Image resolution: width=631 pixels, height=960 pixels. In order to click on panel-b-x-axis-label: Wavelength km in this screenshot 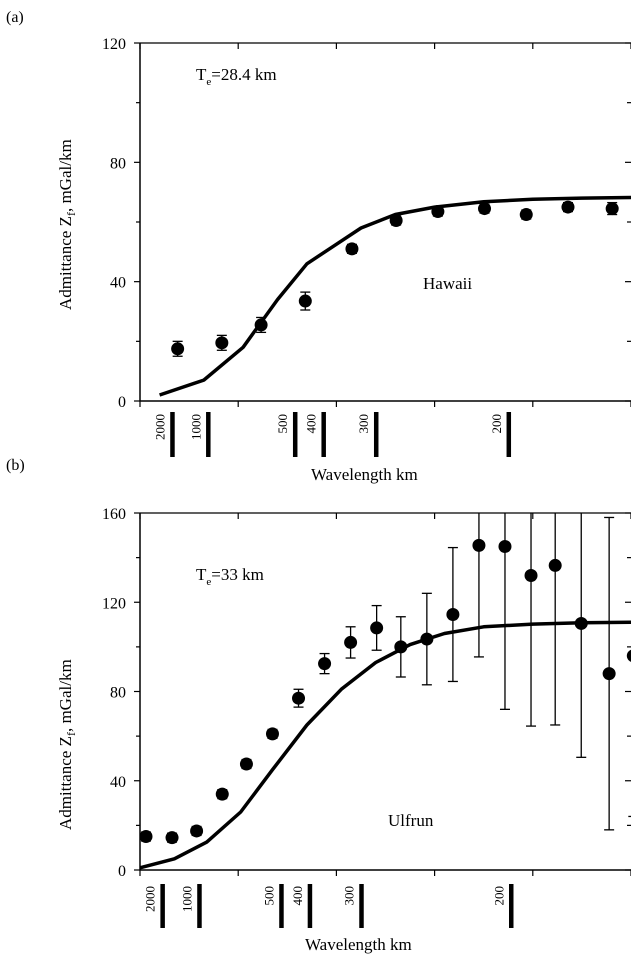, I will do `click(358, 944)`.